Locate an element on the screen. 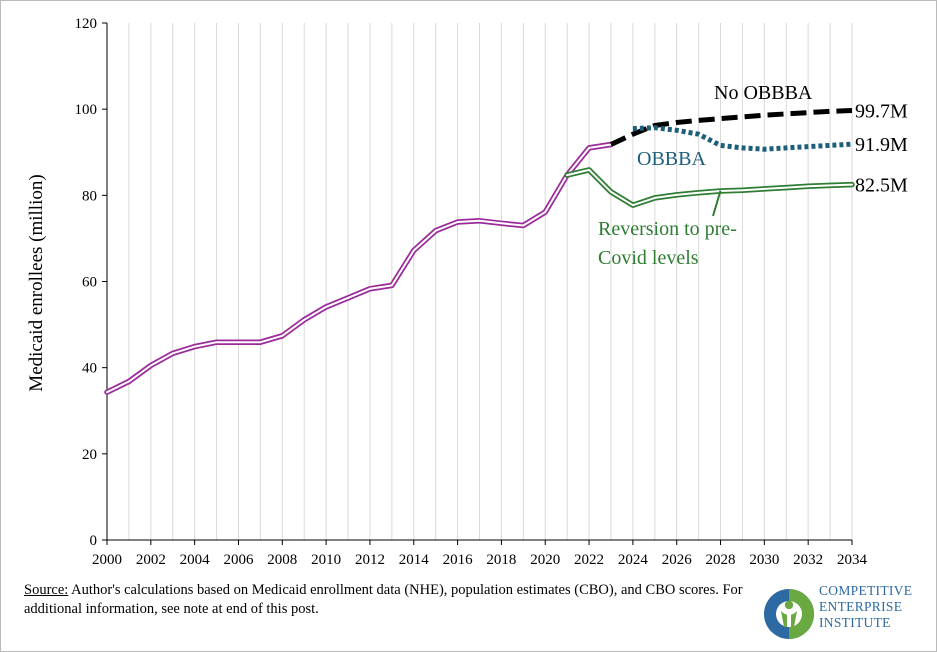 Image resolution: width=937 pixels, height=652 pixels. x-tick-label: 2000 is located at coordinates (107, 560).